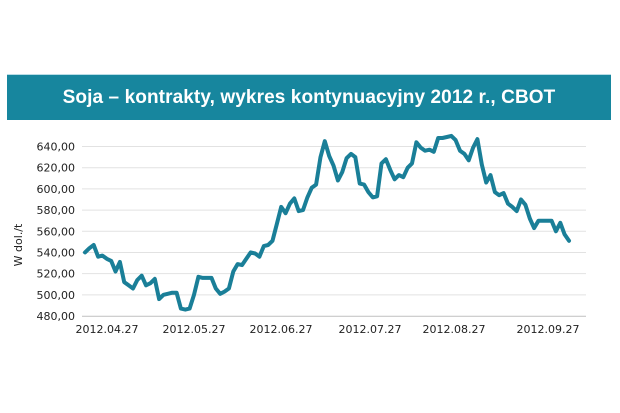  What do you see at coordinates (454, 329) in the screenshot?
I see `x-tick-label: 2012.08.27` at bounding box center [454, 329].